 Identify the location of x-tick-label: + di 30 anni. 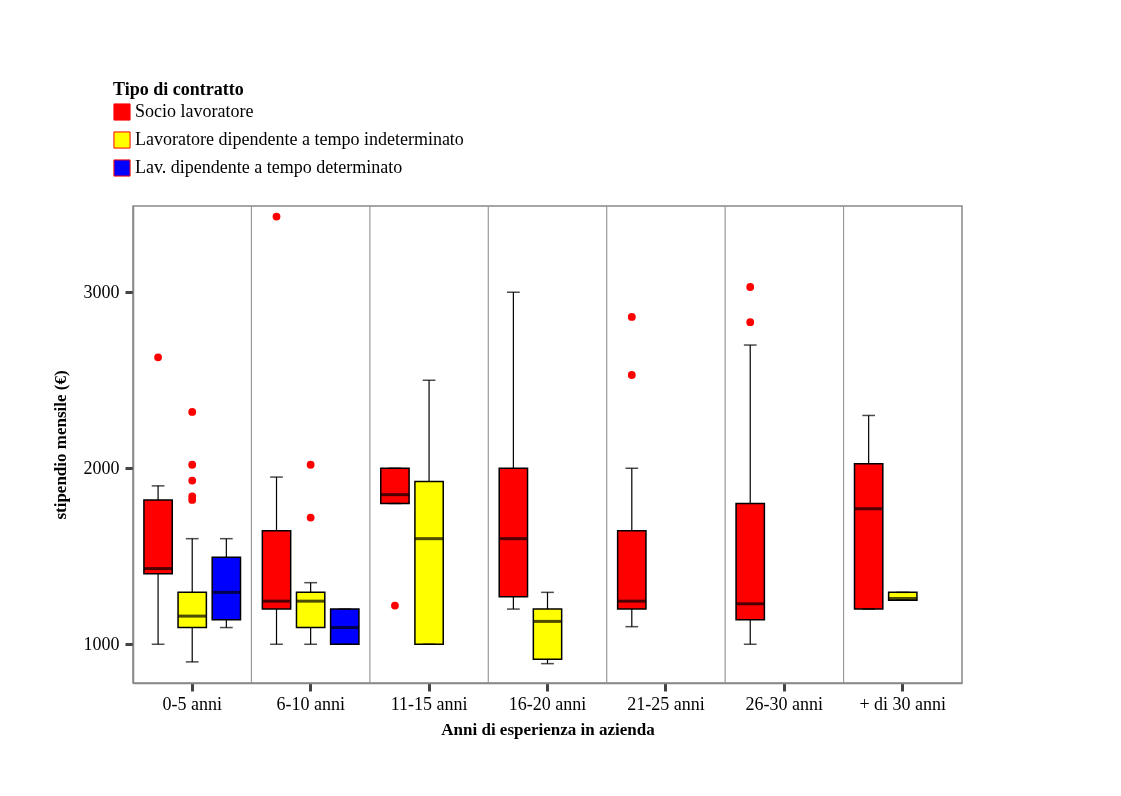
(903, 703).